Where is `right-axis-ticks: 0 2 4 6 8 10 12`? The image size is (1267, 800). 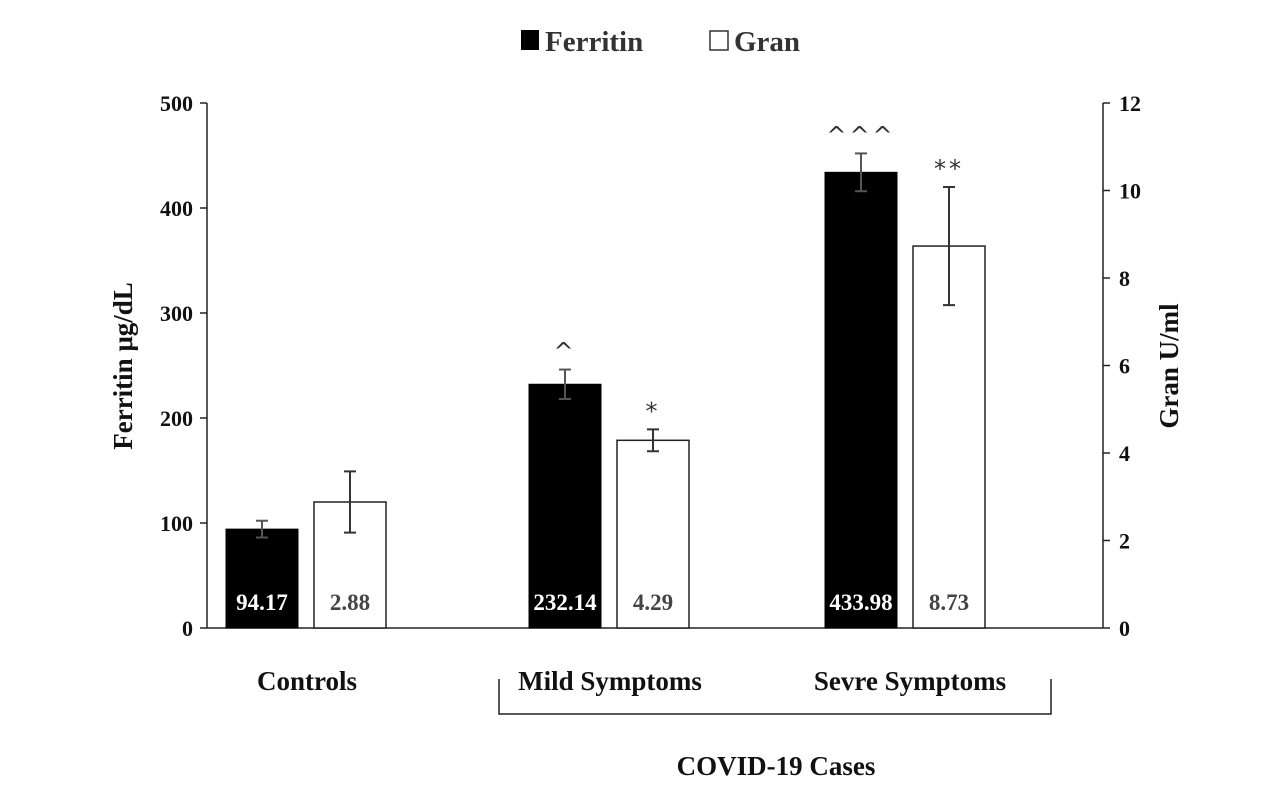 right-axis-ticks: 0 2 4 6 8 10 12 is located at coordinates (1122, 366).